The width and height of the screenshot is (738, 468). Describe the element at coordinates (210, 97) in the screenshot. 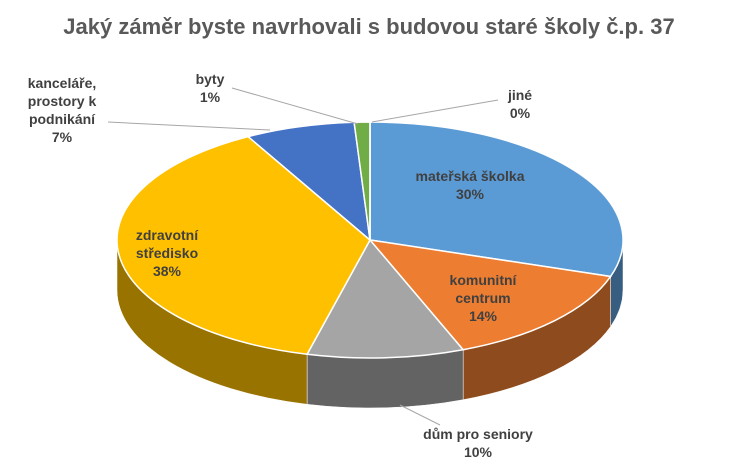

I see `label-value: 1%` at that location.